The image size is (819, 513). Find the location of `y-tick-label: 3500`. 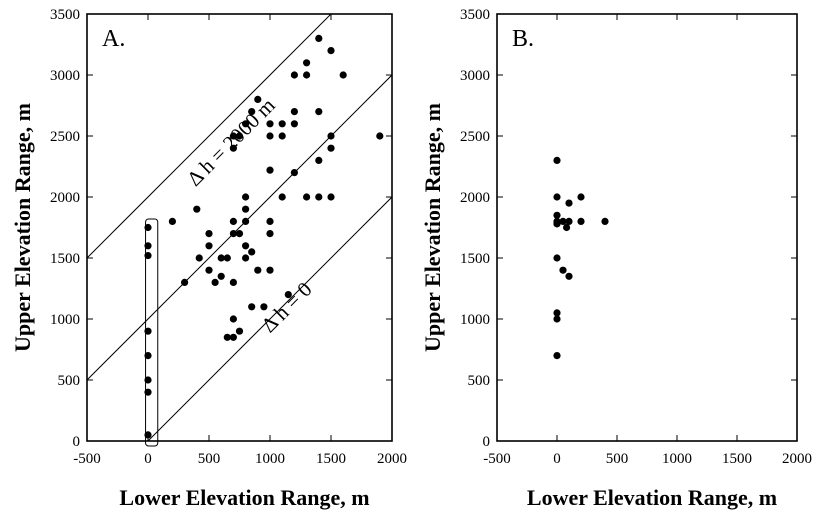

y-tick-label: 3500 is located at coordinates (65, 15).